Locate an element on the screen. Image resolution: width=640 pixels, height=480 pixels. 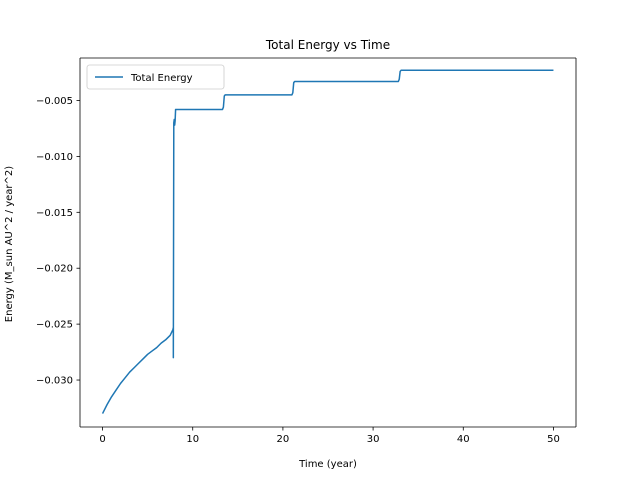
x-tick-label: 10 is located at coordinates (192, 439).